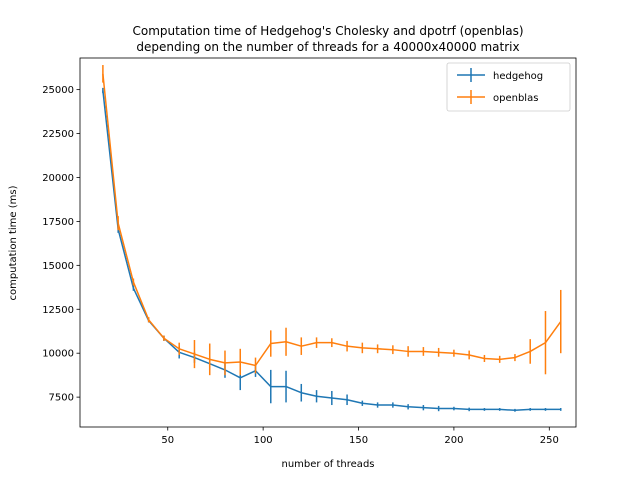  What do you see at coordinates (61, 244) in the screenshot?
I see `y-axis: 7500 10000 12500 15000 17500 20000 22500 25000` at bounding box center [61, 244].